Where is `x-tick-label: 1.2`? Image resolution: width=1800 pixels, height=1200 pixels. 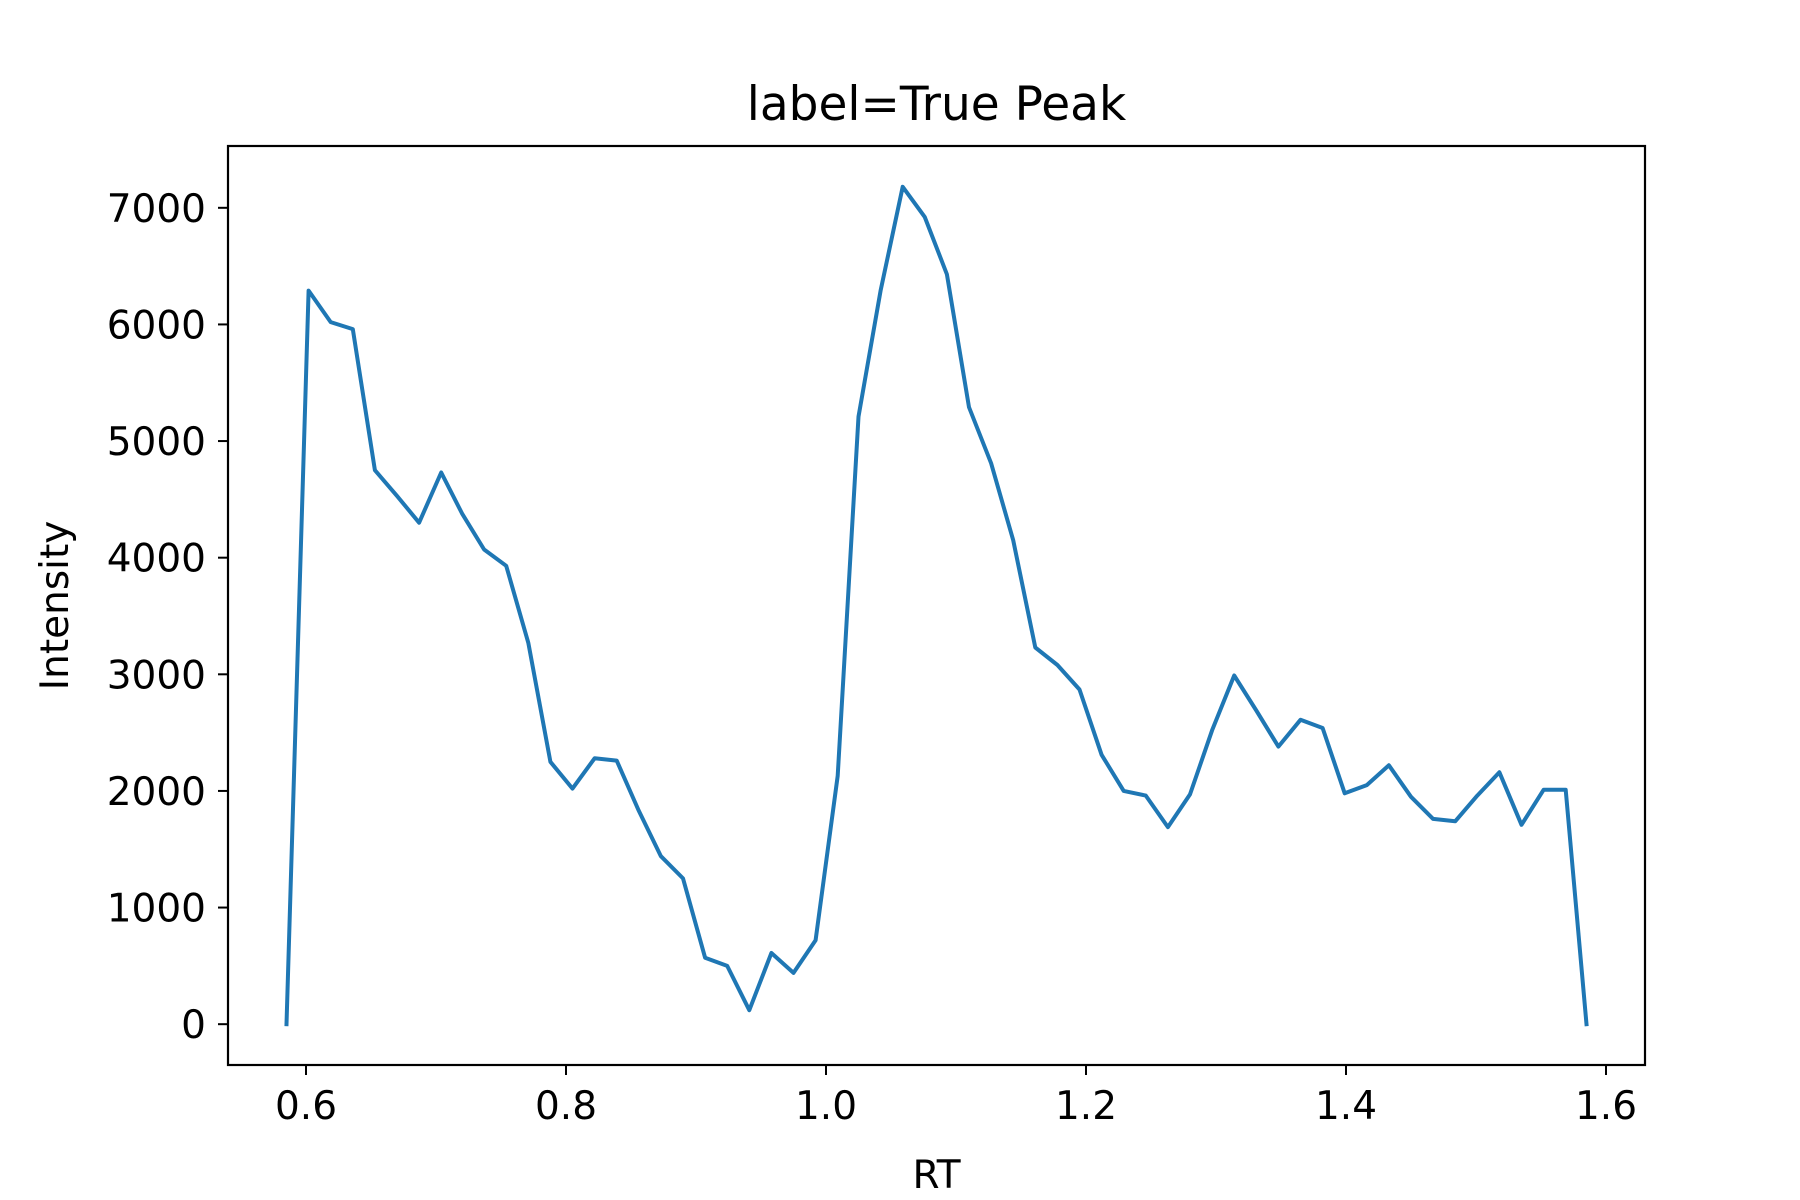 x-tick-label: 1.2 is located at coordinates (1086, 1106).